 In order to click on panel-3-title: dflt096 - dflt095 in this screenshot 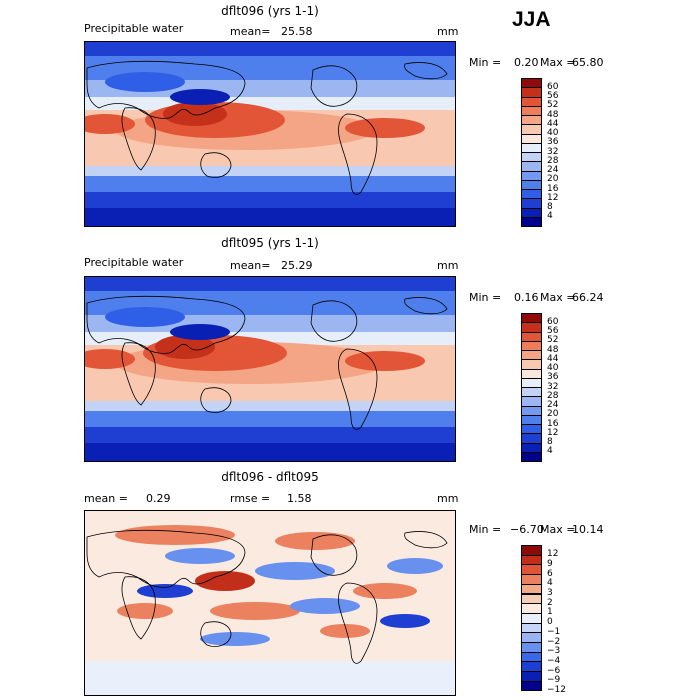, I will do `click(270, 477)`.